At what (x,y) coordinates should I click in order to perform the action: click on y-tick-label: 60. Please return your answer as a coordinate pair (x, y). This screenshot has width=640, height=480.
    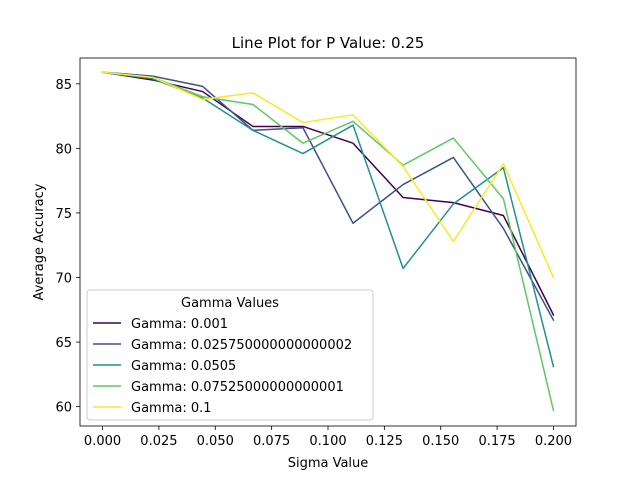
    Looking at the image, I should click on (63, 408).